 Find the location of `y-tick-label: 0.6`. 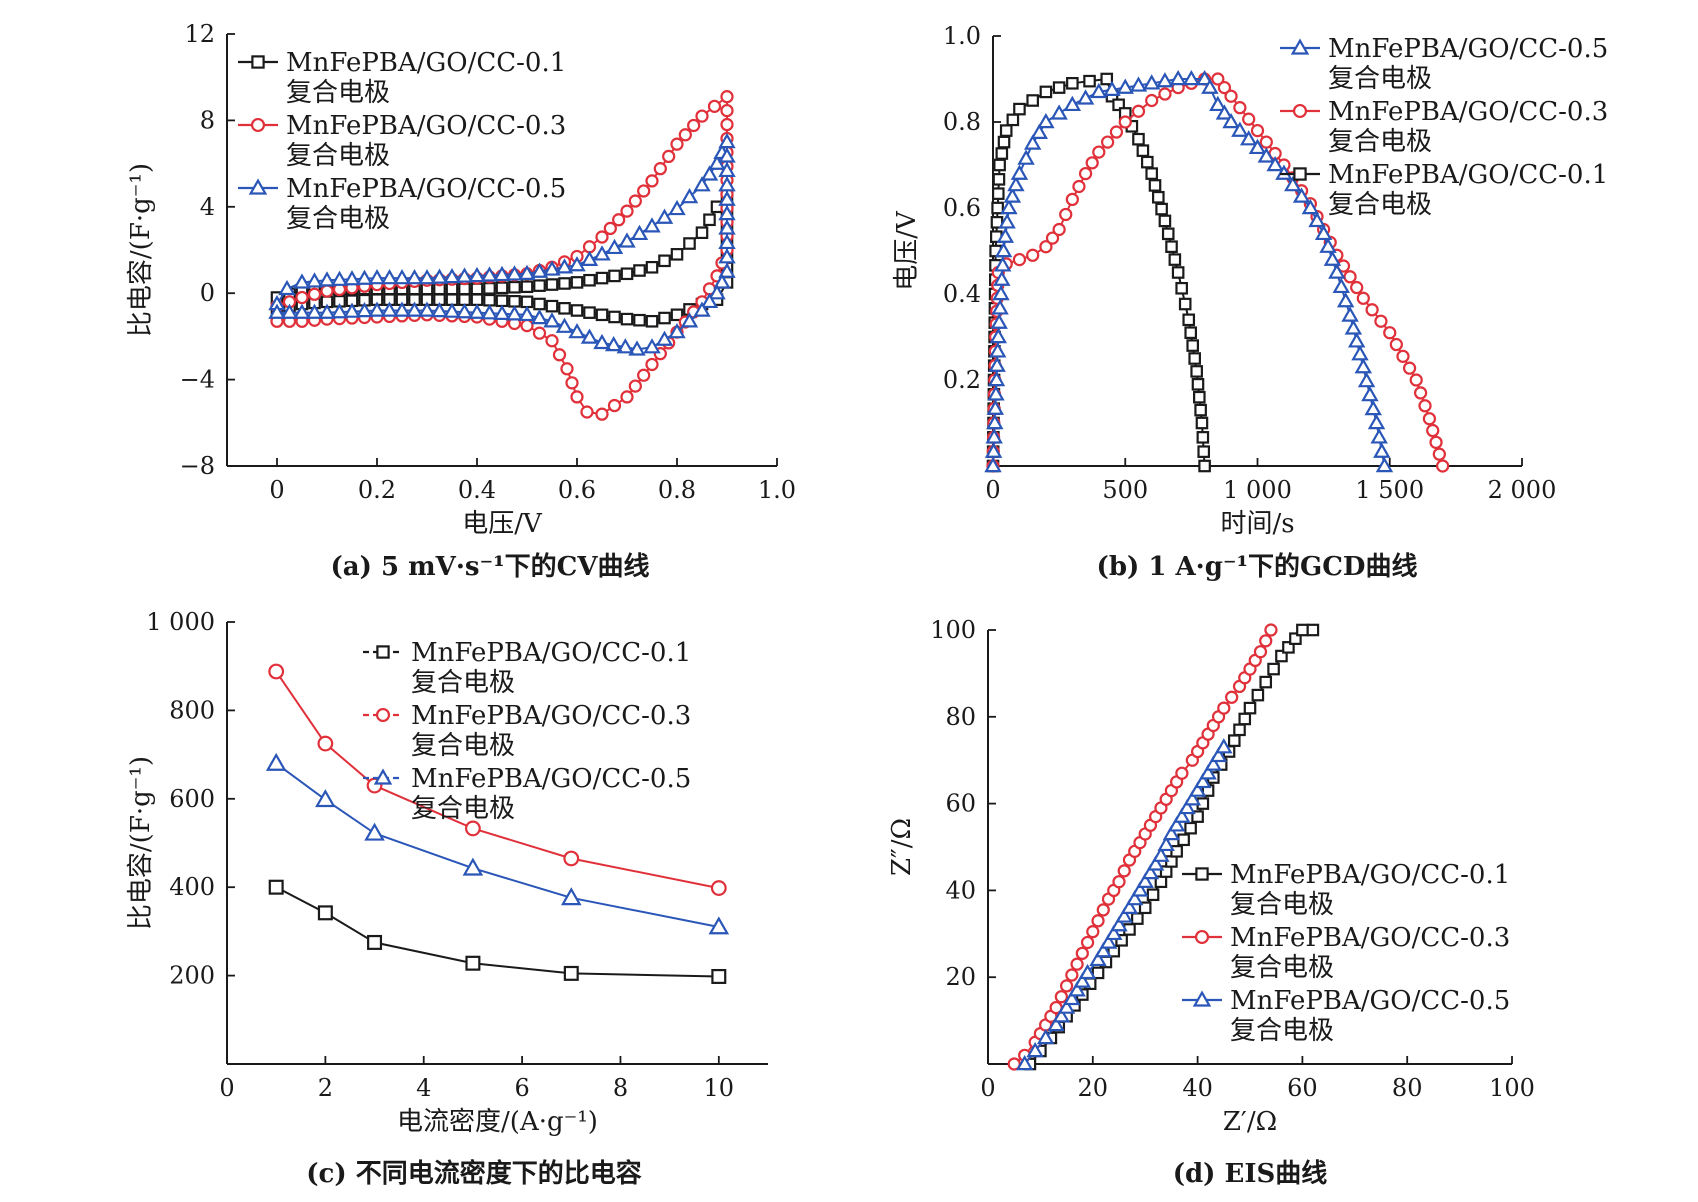

y-tick-label: 0.6 is located at coordinates (962, 208).